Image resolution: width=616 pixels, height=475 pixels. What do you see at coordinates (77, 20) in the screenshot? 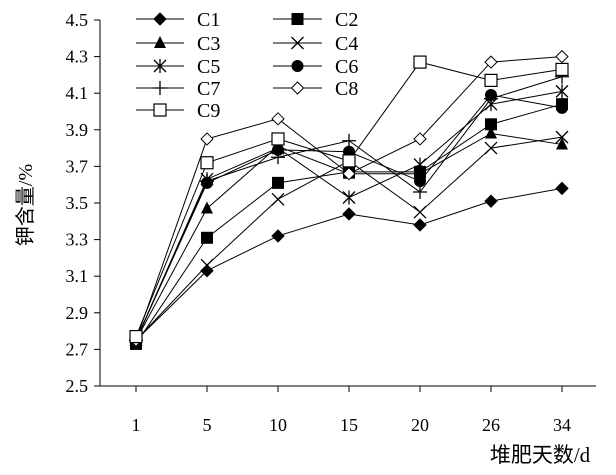
I see `y-tick-label: 4.5` at bounding box center [77, 20].